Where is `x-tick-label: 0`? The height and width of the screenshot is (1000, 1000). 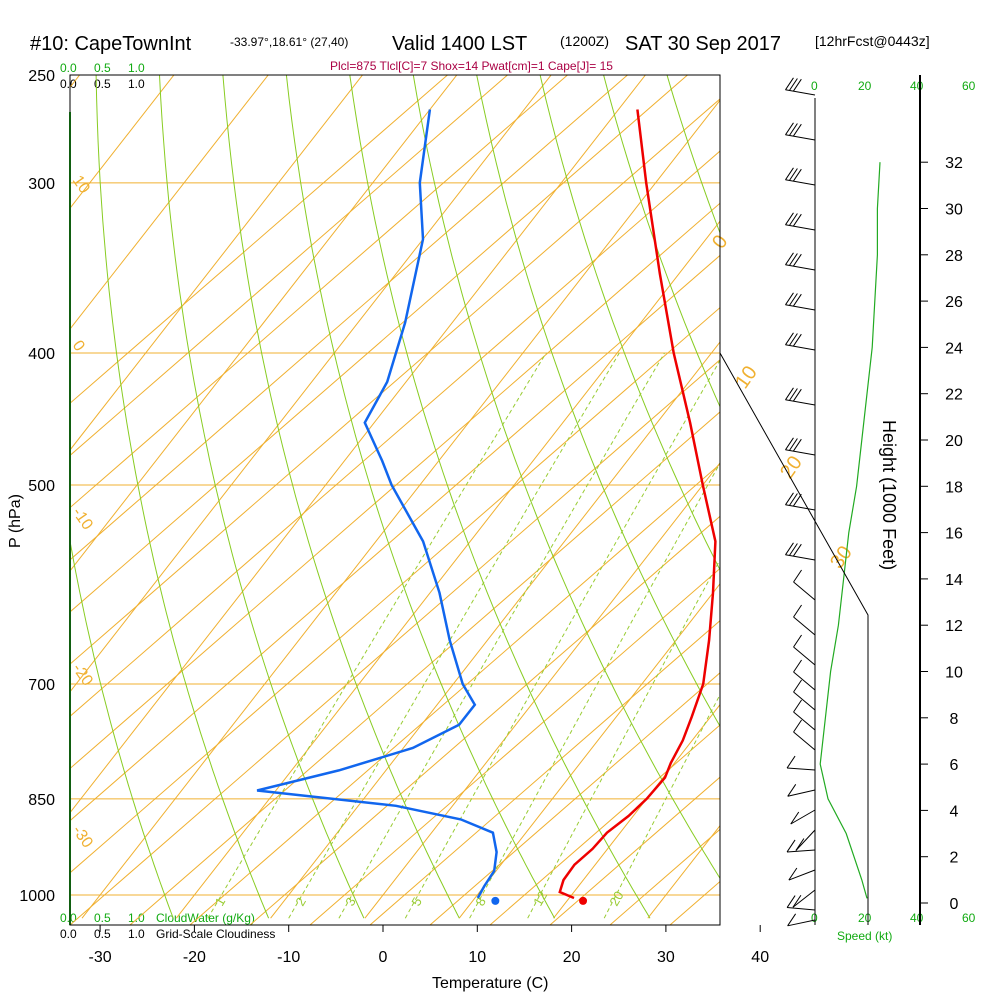
x-tick-label: 0 is located at coordinates (383, 957).